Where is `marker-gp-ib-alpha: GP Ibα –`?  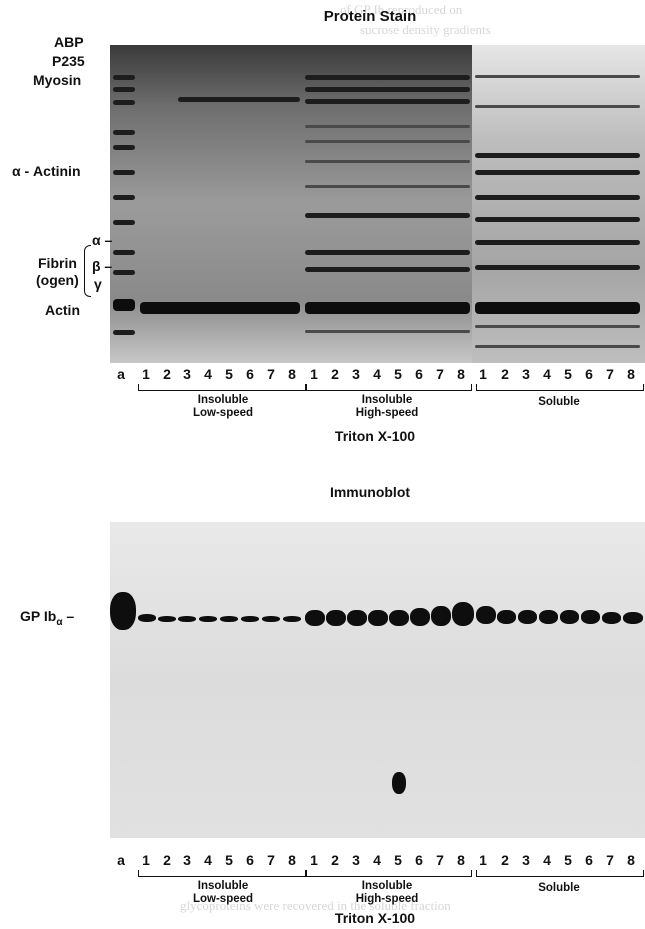 marker-gp-ib-alpha: GP Ibα – is located at coordinates (47, 618).